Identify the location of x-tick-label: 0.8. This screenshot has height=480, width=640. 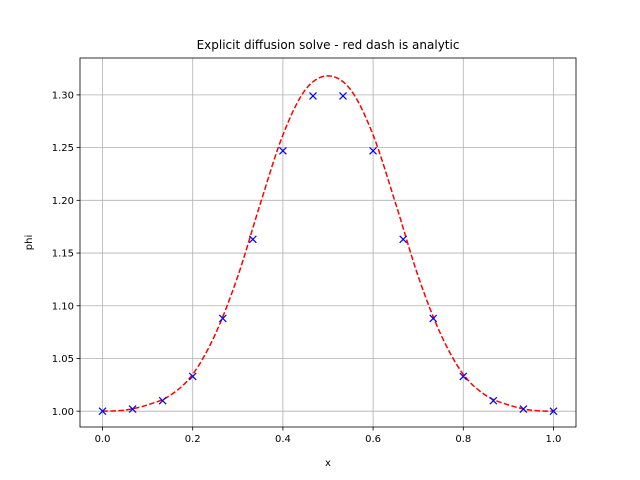
(463, 439).